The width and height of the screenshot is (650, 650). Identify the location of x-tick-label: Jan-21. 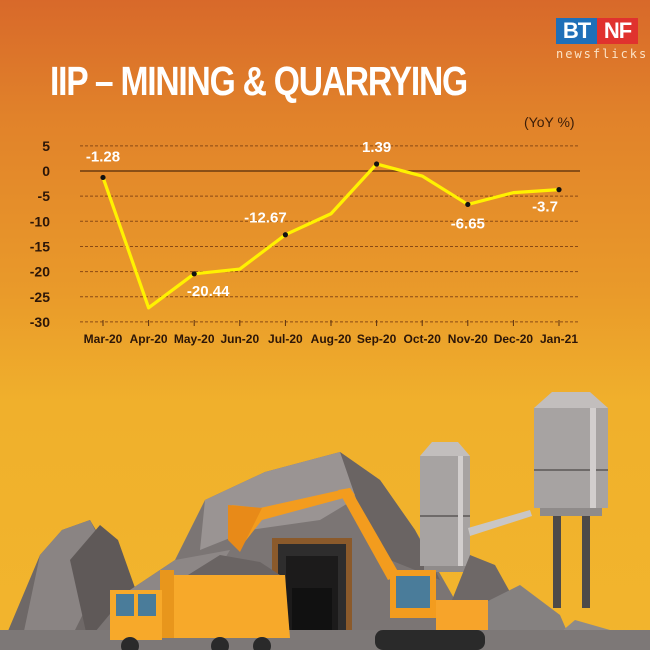
(559, 339).